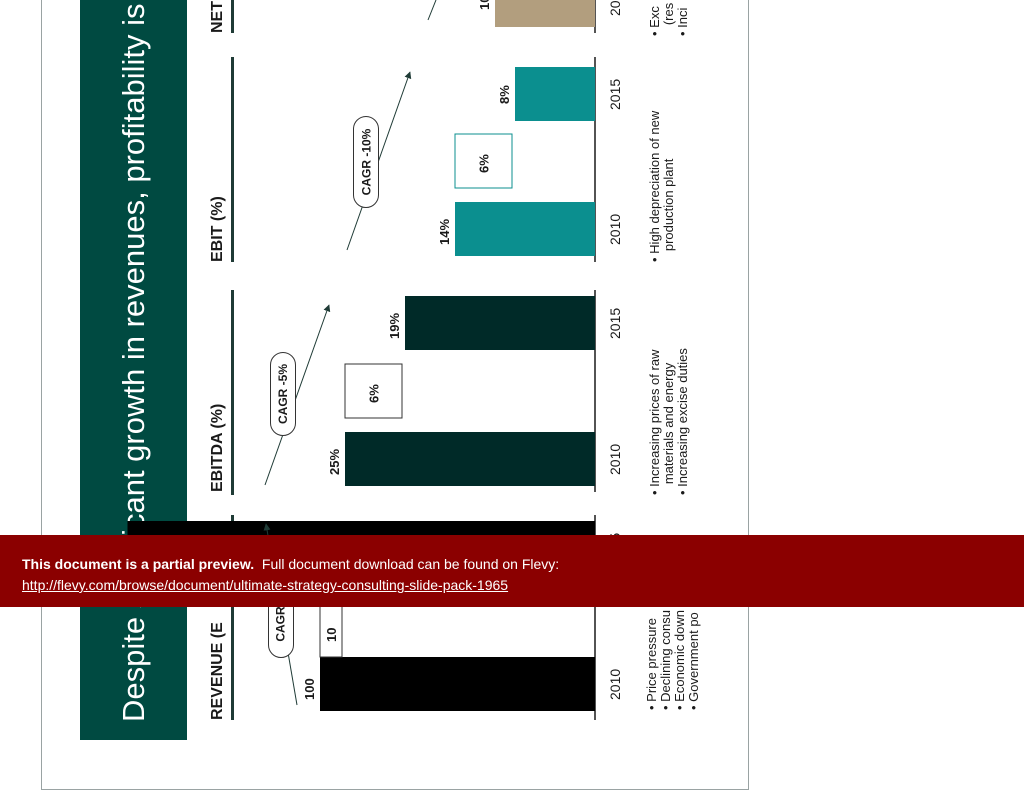  What do you see at coordinates (668, 205) in the screenshot?
I see `ebit-note-2: production plant` at bounding box center [668, 205].